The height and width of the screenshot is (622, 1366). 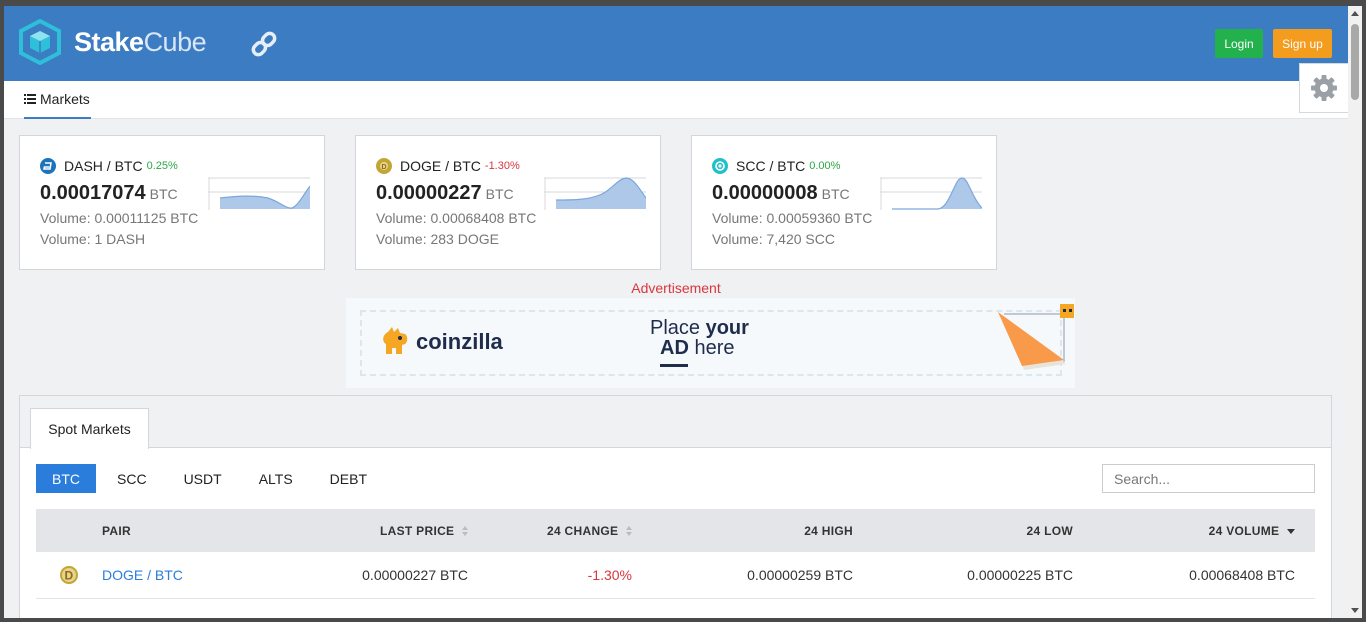 I want to click on ticker-pair: DASH / BTC, so click(x=103, y=166).